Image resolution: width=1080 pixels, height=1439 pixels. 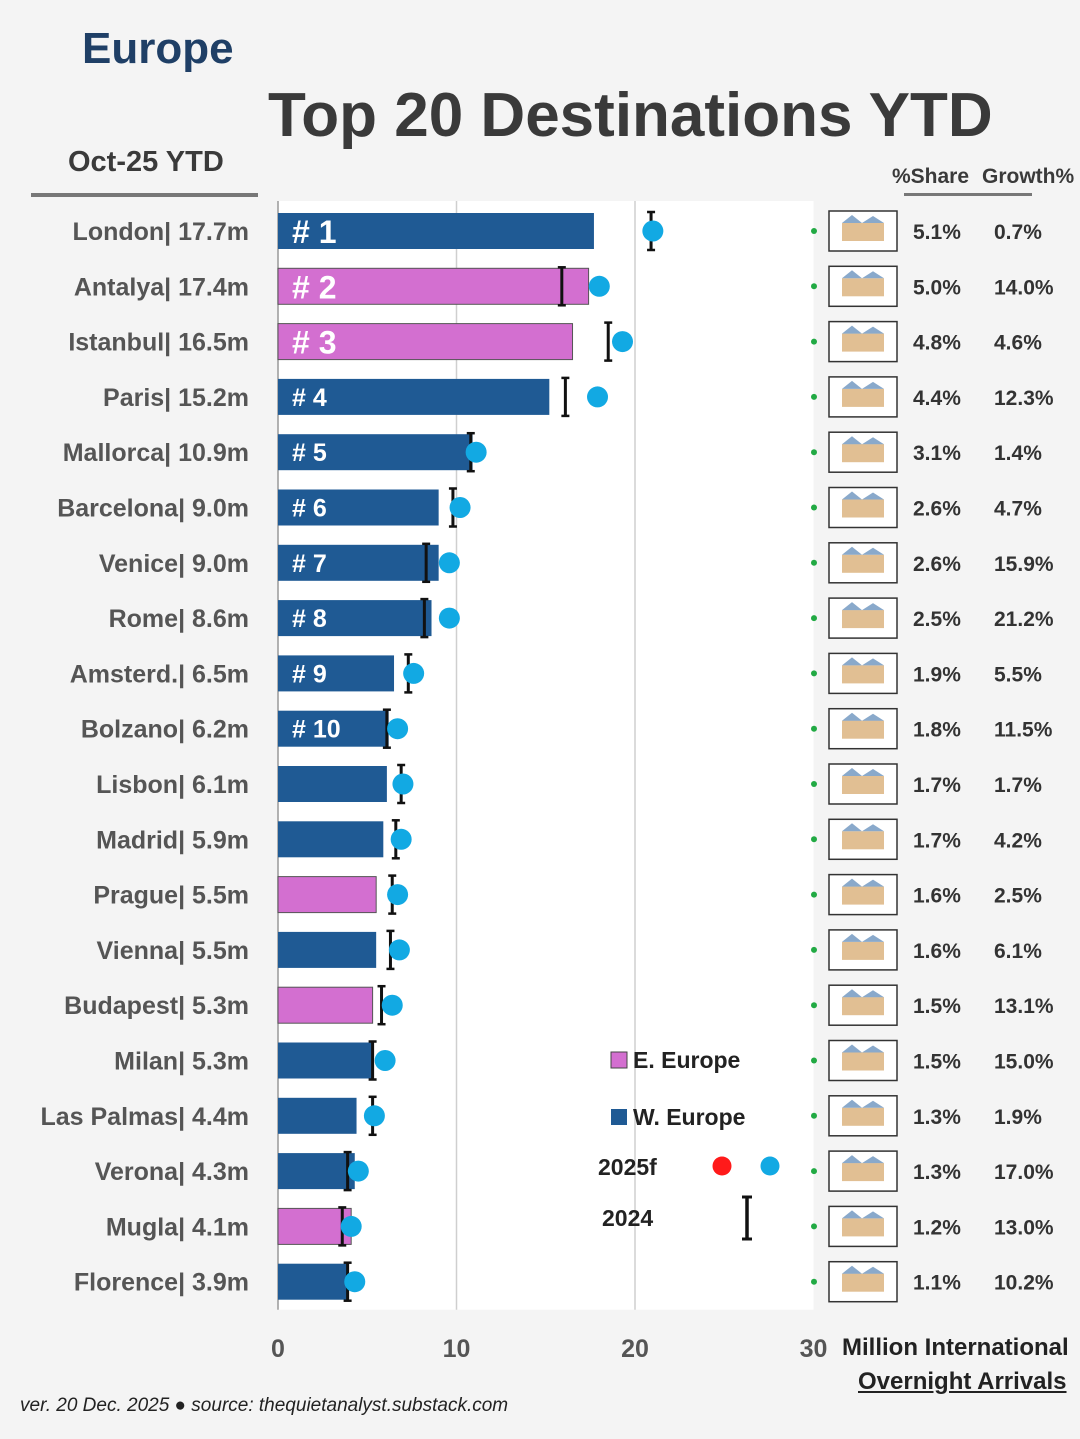 What do you see at coordinates (747, 1218) in the screenshot?
I see `legend-prior-marker` at bounding box center [747, 1218].